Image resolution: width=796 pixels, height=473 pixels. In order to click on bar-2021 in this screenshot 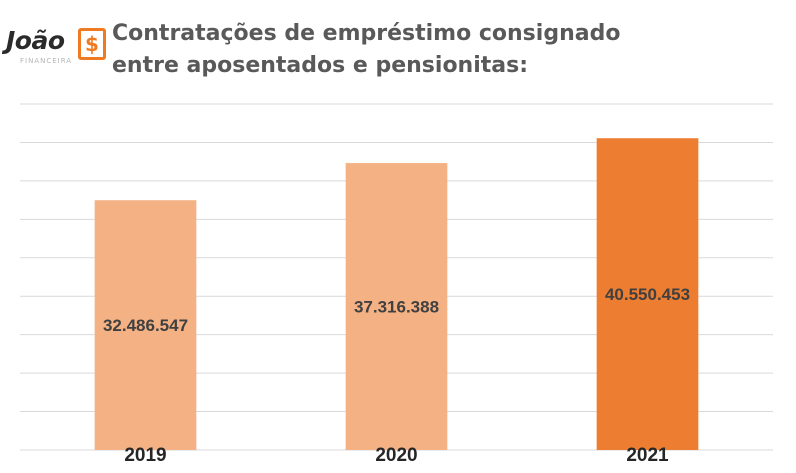, I will do `click(647, 294)`.